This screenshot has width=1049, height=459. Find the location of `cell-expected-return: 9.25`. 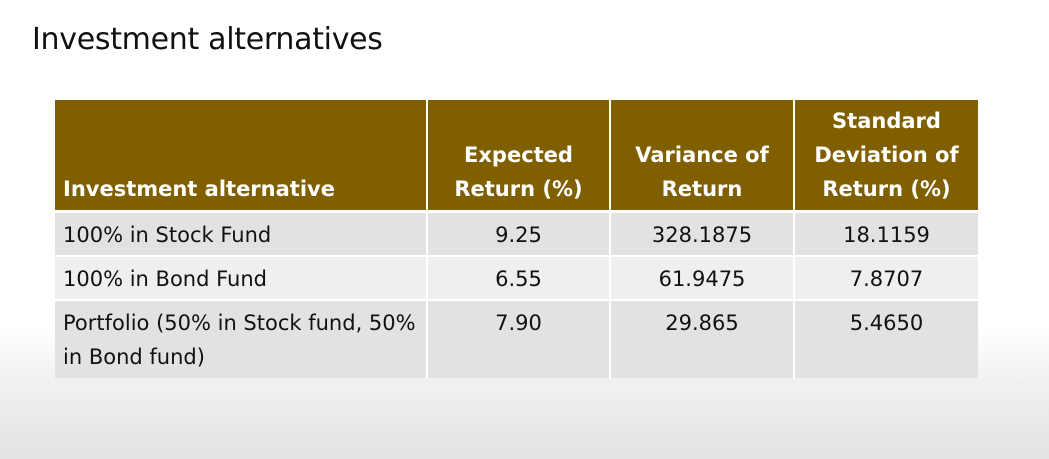

cell-expected-return: 9.25 is located at coordinates (518, 233).